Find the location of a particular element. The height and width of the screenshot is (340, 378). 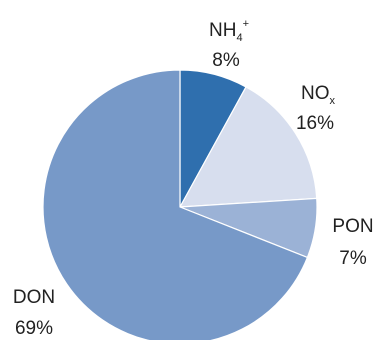

slice-label-don: DON is located at coordinates (34, 297).